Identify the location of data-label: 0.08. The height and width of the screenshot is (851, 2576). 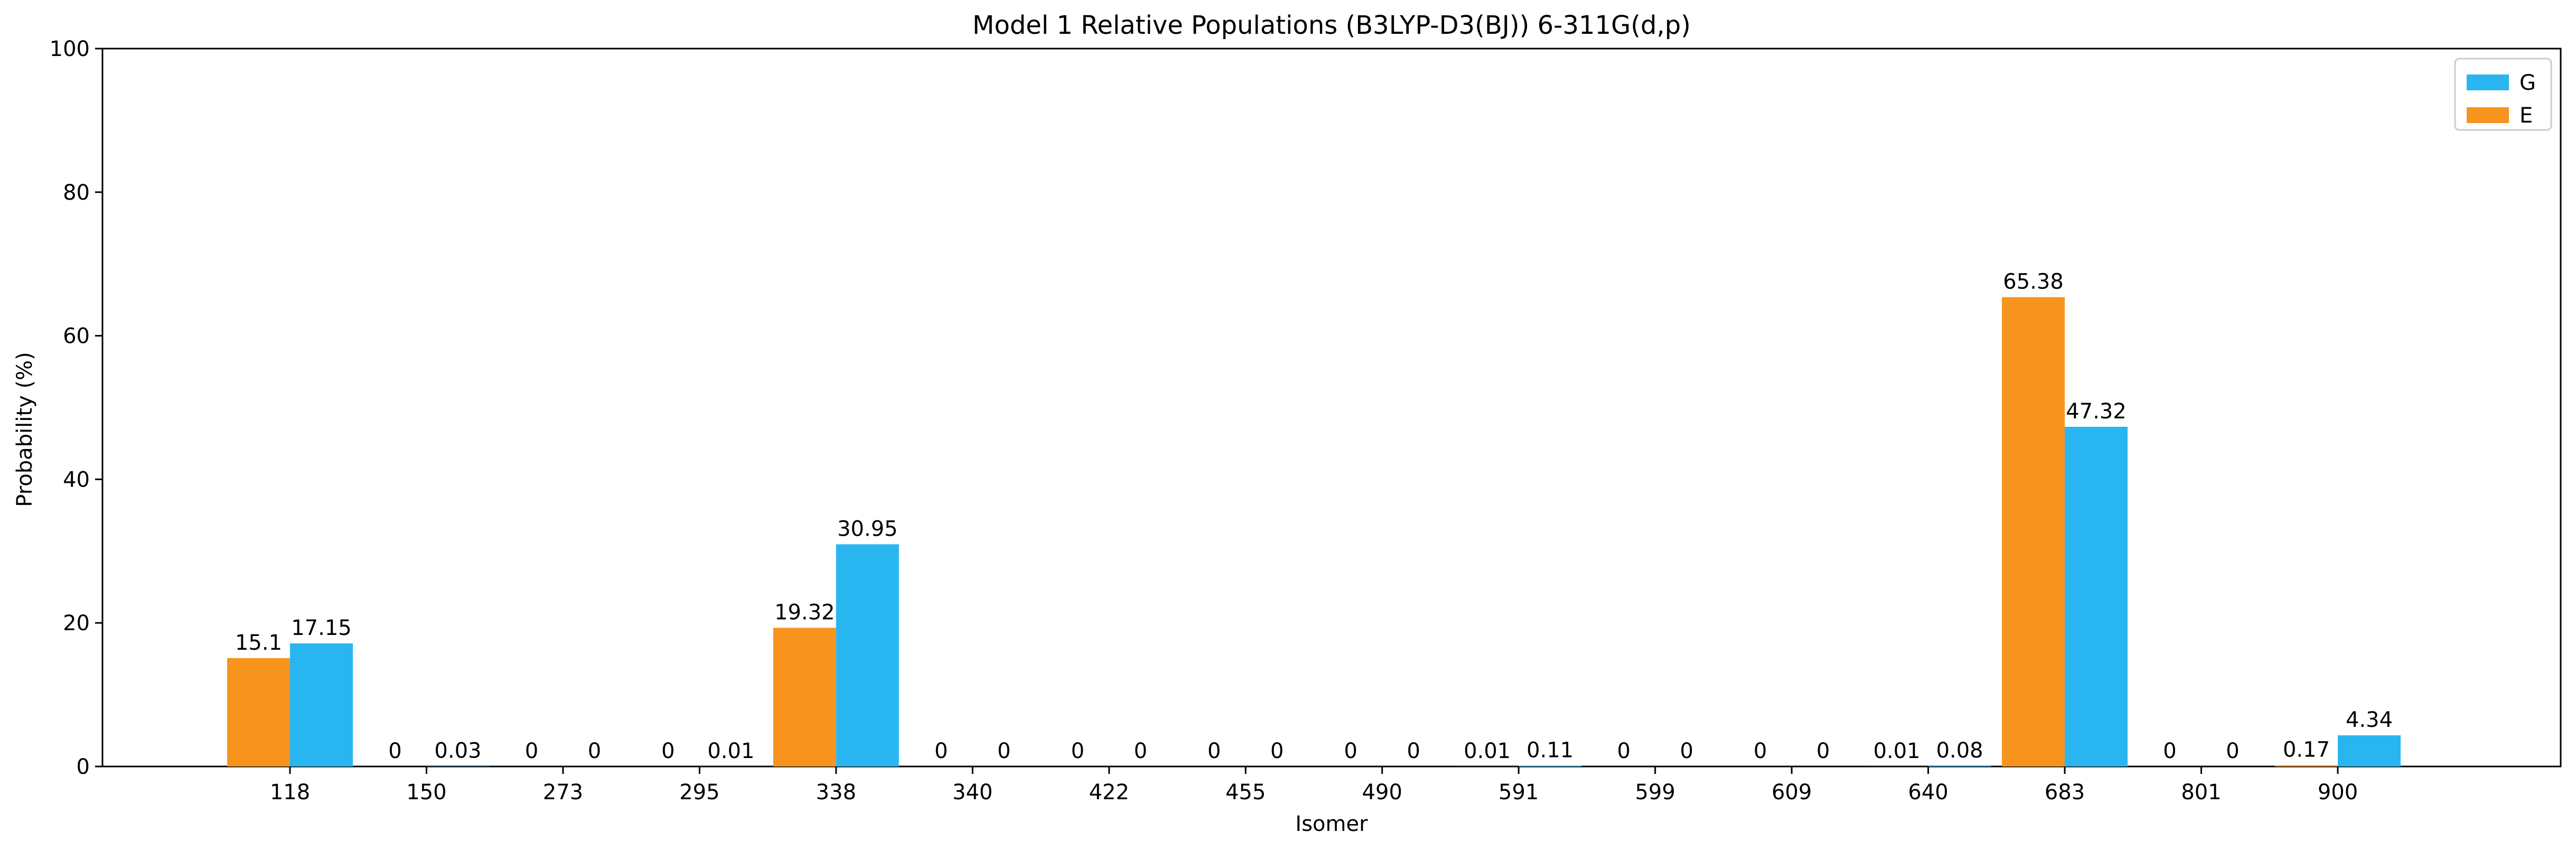
(1959, 751).